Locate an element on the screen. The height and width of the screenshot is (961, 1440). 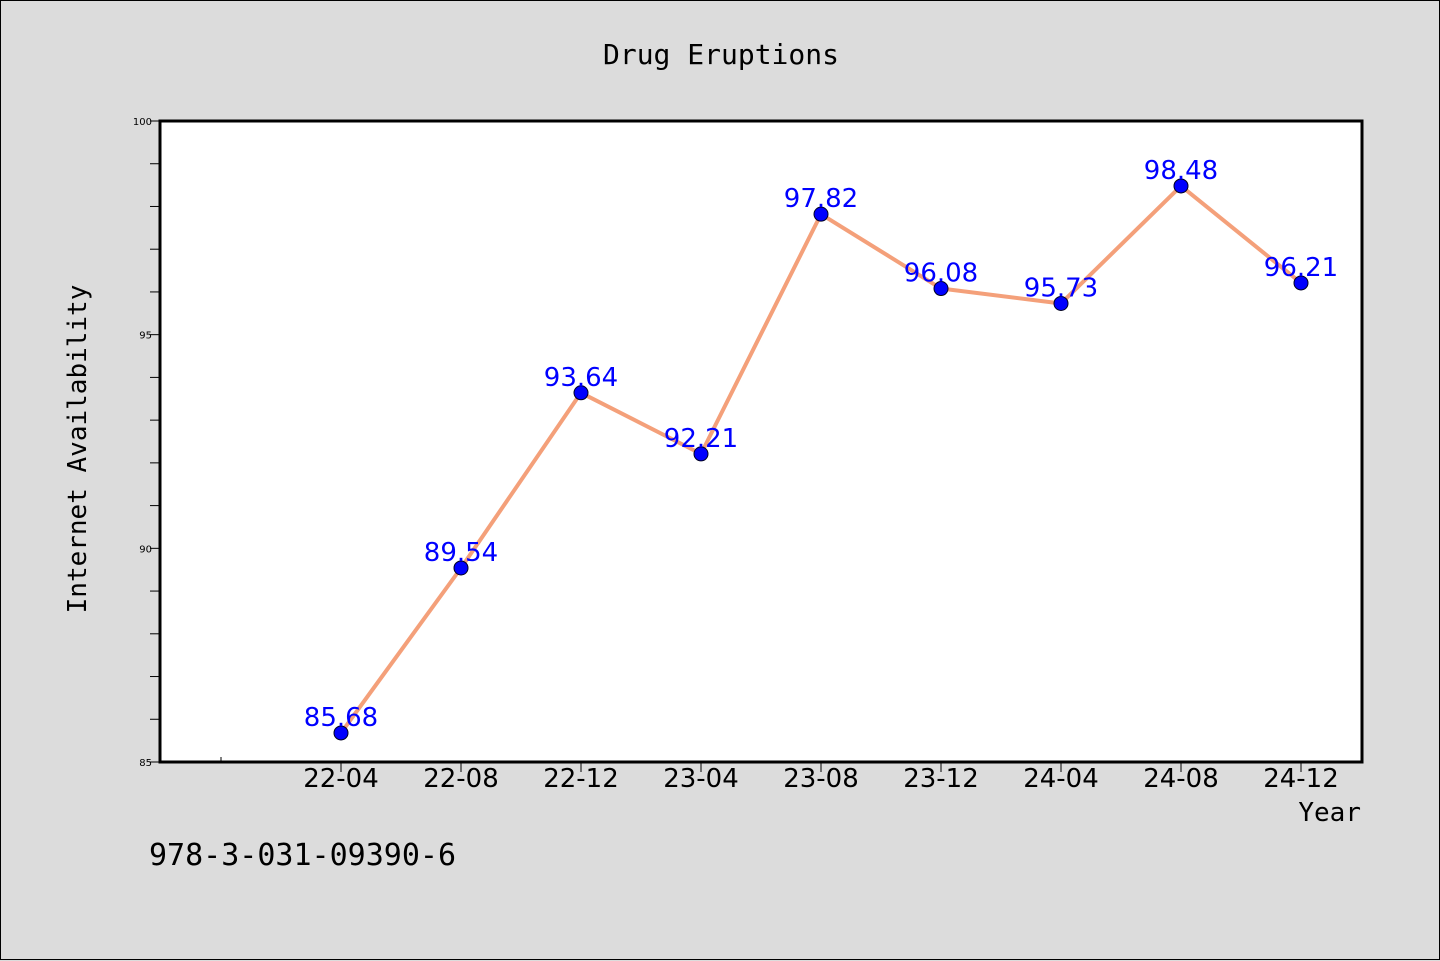
x-tick-label: 23-04 is located at coordinates (701, 779).